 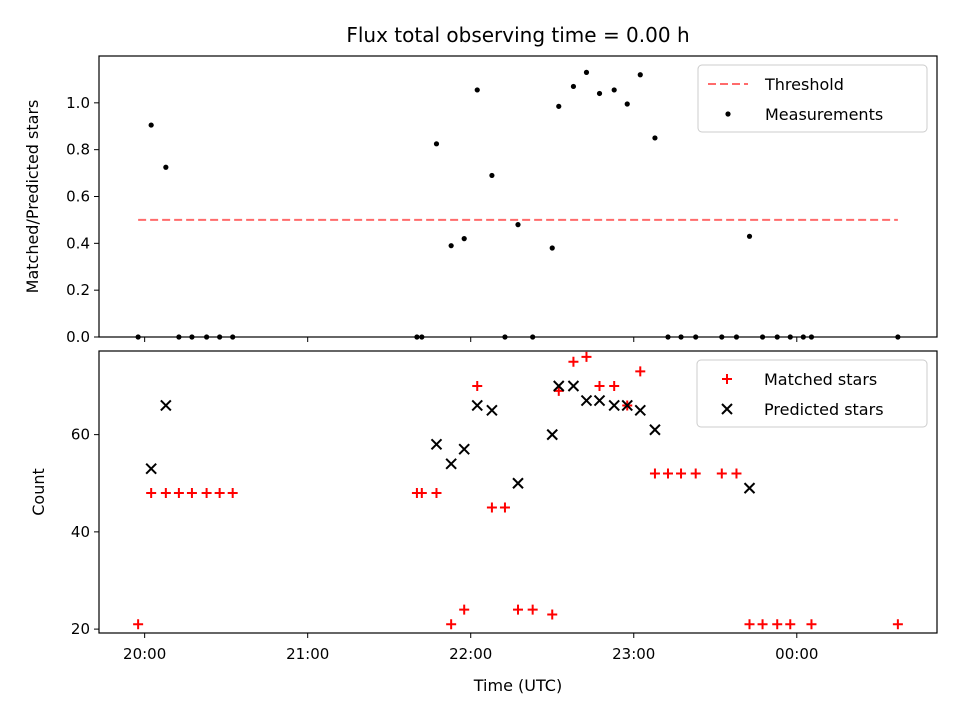 I want to click on y-tick-label: 20, so click(x=80, y=629).